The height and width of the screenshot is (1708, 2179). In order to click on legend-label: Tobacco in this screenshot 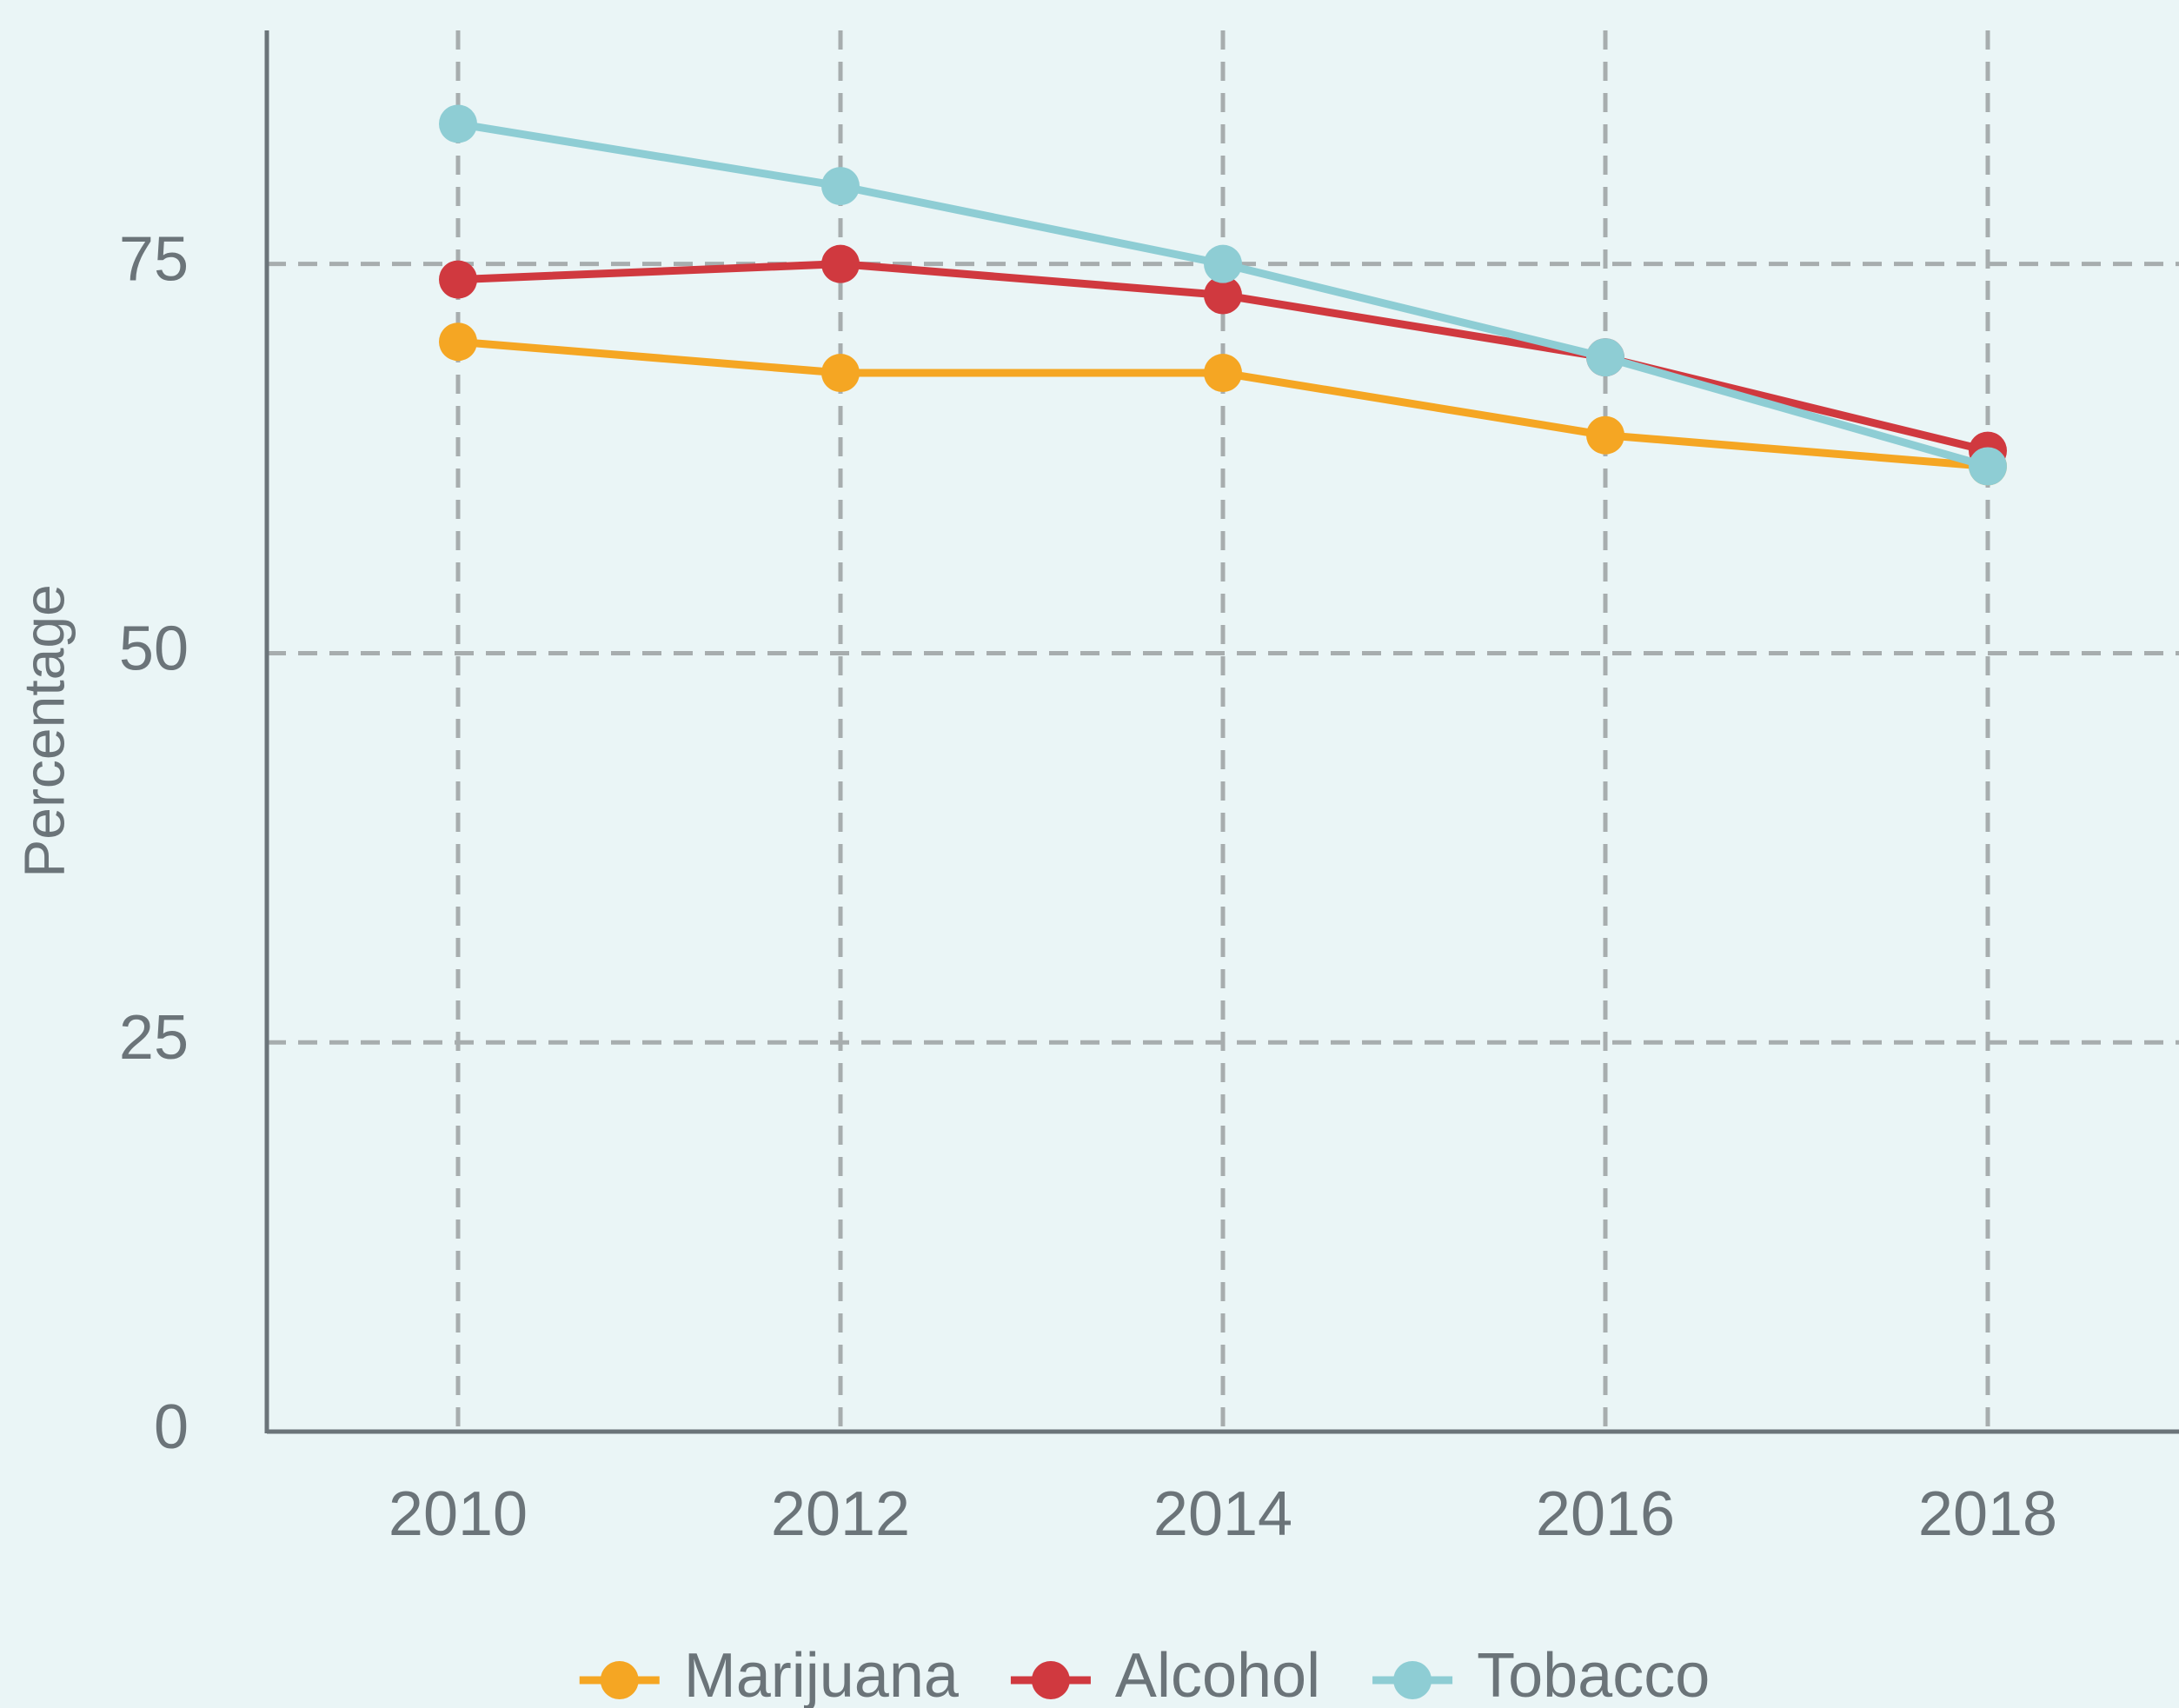, I will do `click(1593, 1674)`.